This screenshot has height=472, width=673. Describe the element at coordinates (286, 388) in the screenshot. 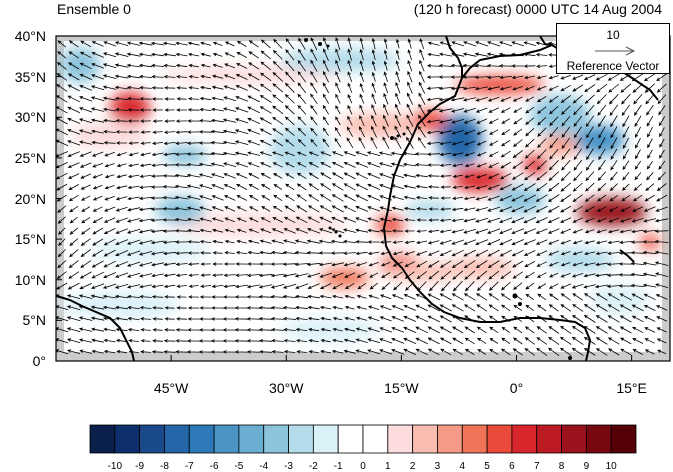

I see `x-tick-label: 30°W` at that location.